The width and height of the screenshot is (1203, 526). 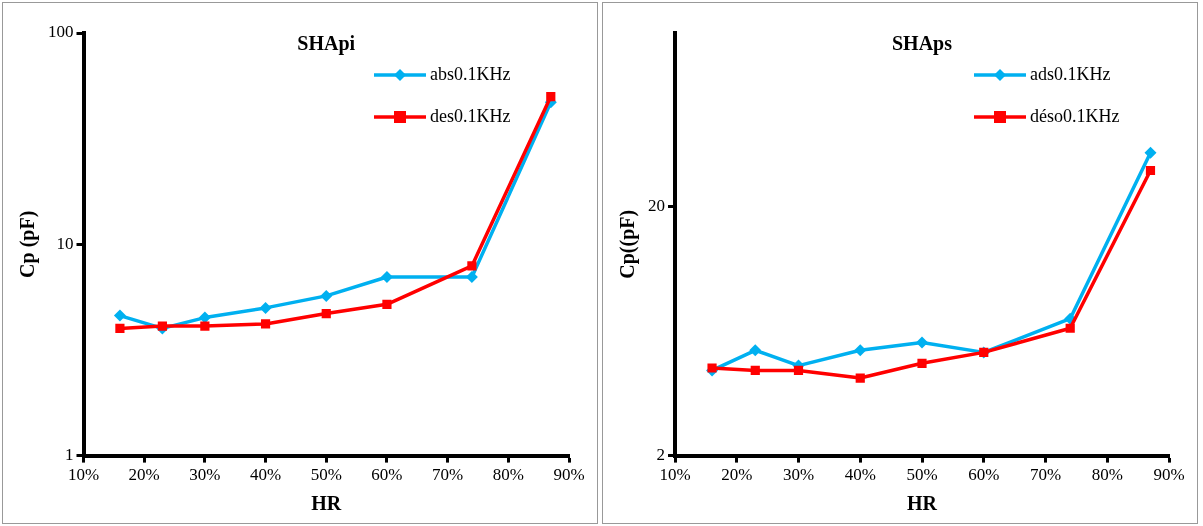 I want to click on y-tick-label: 20, so click(x=656, y=206).